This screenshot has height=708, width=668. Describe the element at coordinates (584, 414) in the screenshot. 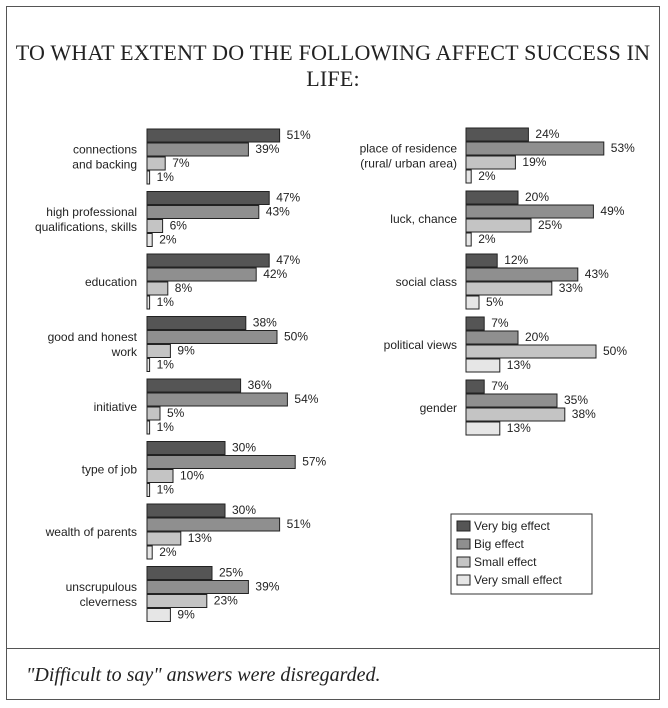

I see `value-label-gender-small: 38%` at that location.